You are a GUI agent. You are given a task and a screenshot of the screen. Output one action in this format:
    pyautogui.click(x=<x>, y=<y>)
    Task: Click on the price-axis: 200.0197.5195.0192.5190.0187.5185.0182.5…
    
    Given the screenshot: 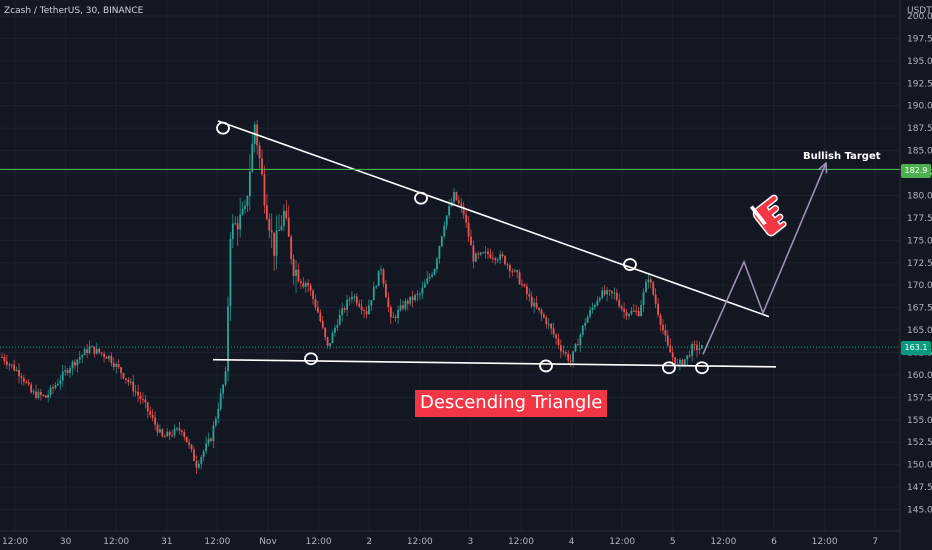 What is the action you would take?
    pyautogui.click(x=919, y=264)
    